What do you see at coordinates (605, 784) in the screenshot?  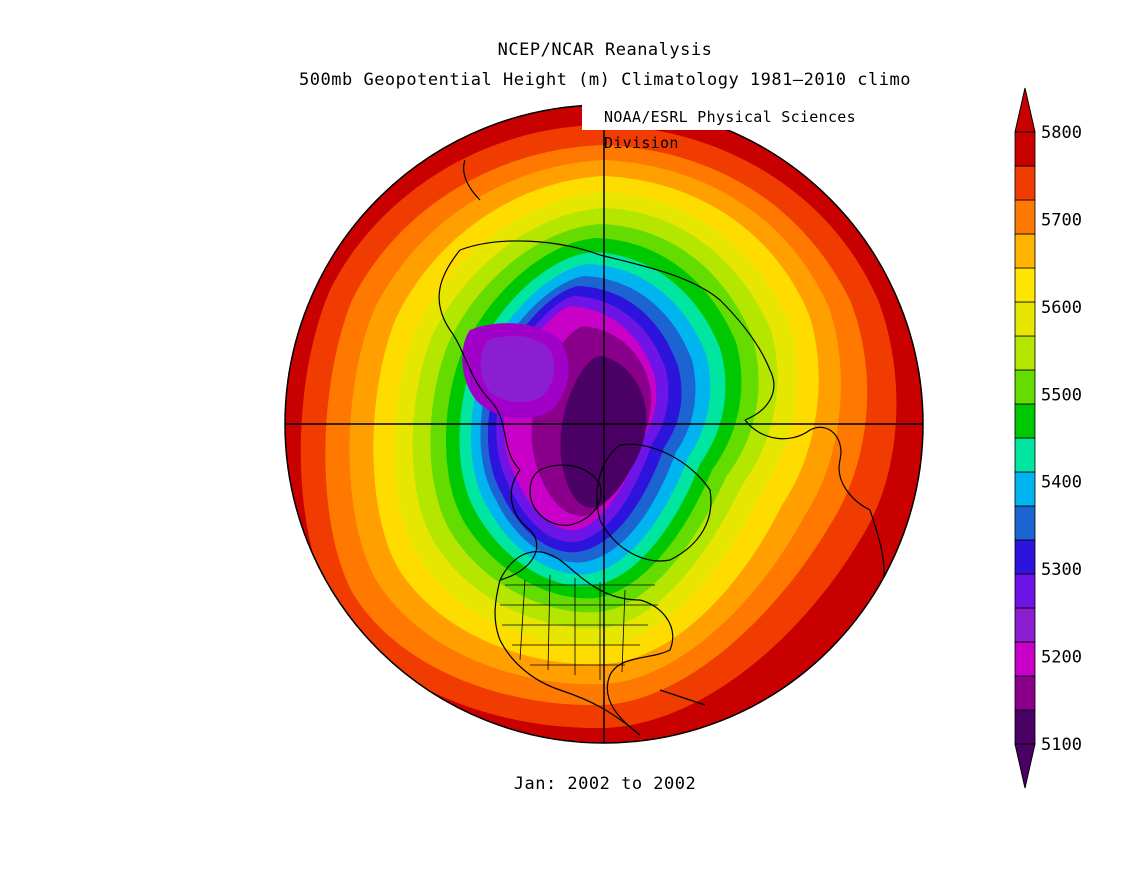 I see `time-period-label: Jan: 2002 to 2002` at bounding box center [605, 784].